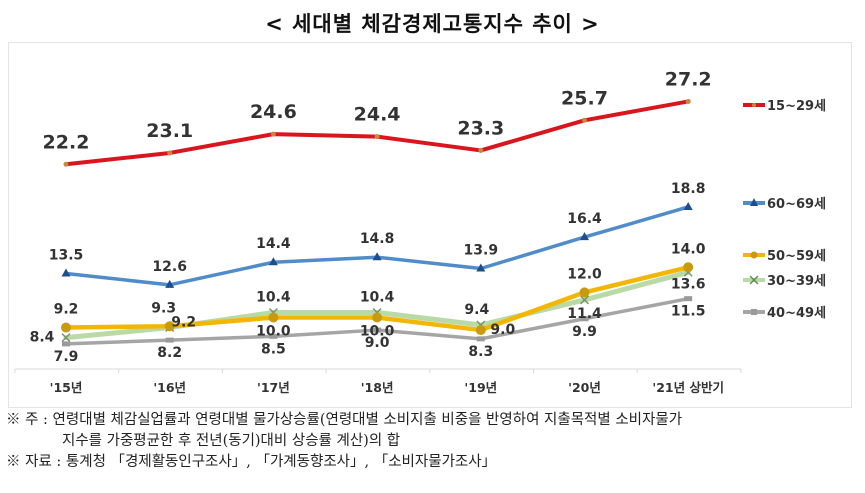  Describe the element at coordinates (584, 332) in the screenshot. I see `data-label-40-49: 9.9` at that location.